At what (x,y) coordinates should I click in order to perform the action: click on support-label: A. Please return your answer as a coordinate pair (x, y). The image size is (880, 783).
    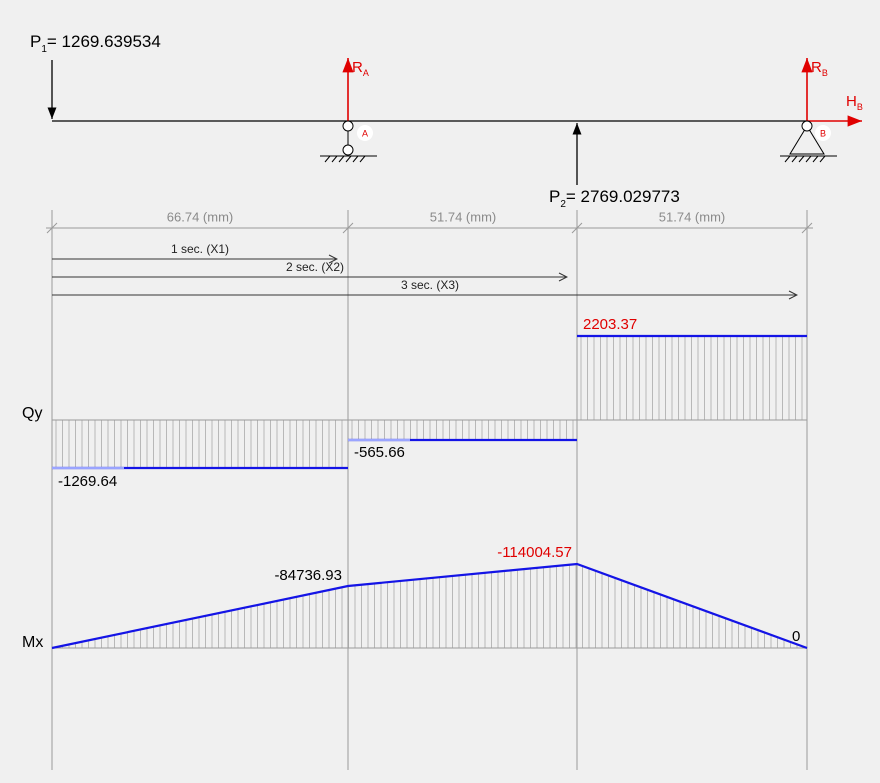
    Looking at the image, I should click on (365, 133).